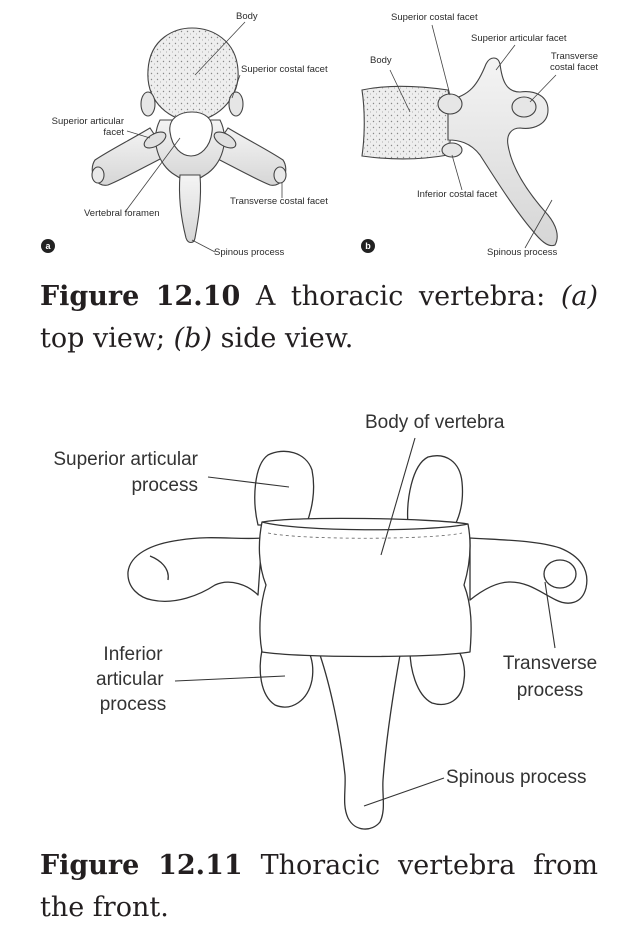  Describe the element at coordinates (247, 16) in the screenshot. I see `label-body-a: Body` at that location.